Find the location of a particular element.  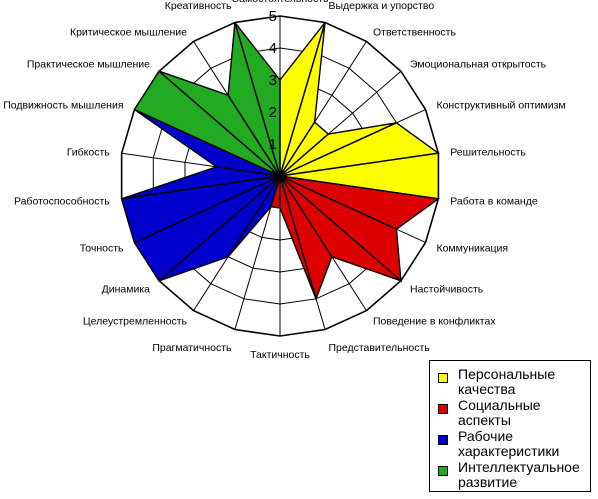

category-label-10: Поведение в конфликтах is located at coordinates (434, 322).